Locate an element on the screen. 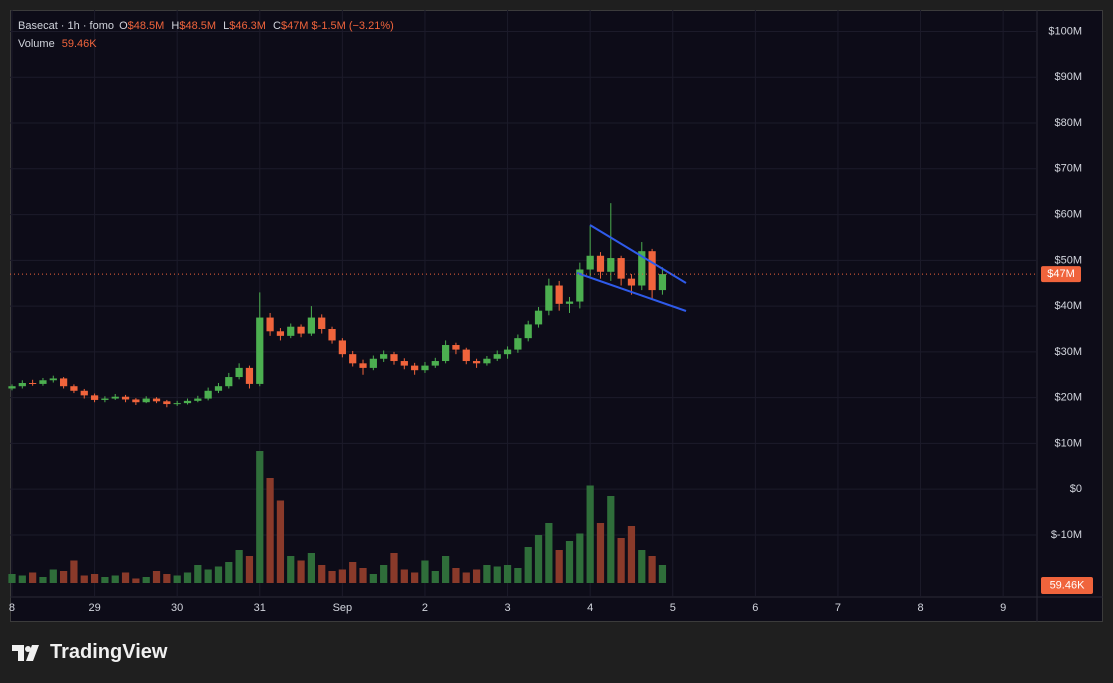 The image size is (1113, 683). ohlc-value: $48.5M is located at coordinates (198, 26).